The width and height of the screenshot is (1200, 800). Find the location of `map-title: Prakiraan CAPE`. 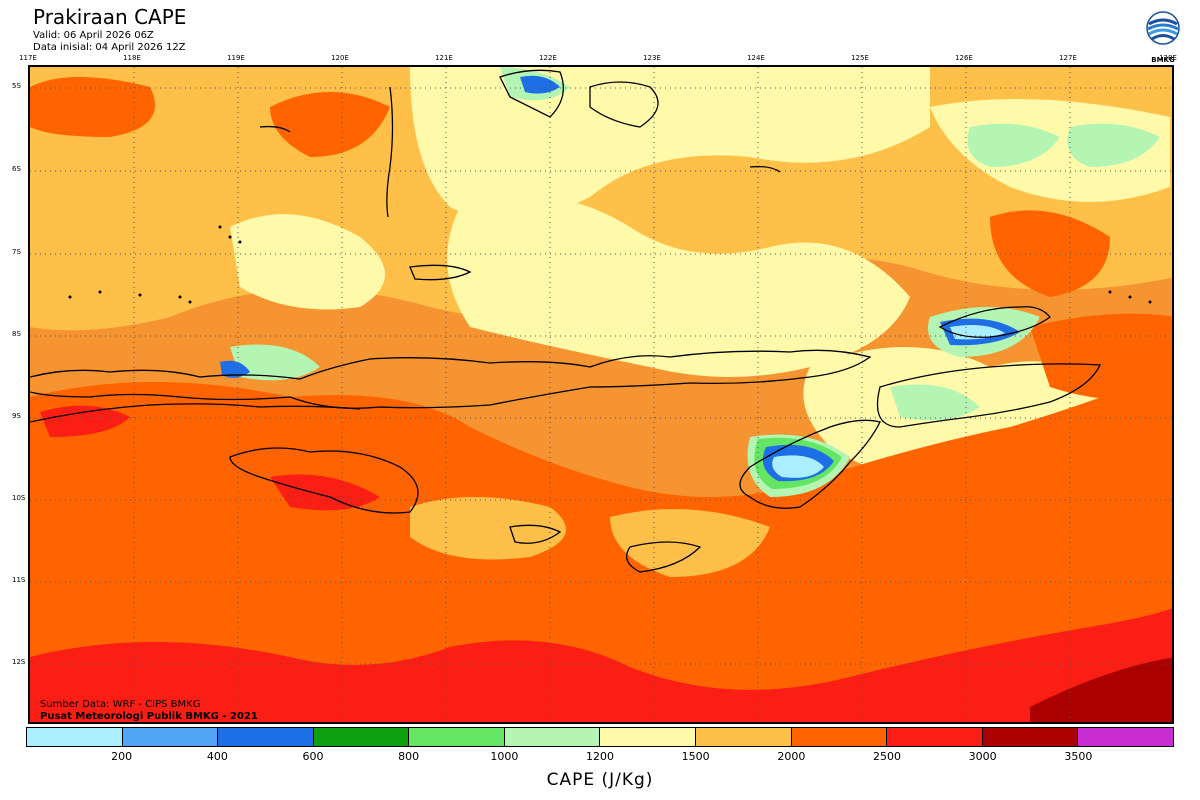

map-title: Prakiraan CAPE is located at coordinates (110, 17).